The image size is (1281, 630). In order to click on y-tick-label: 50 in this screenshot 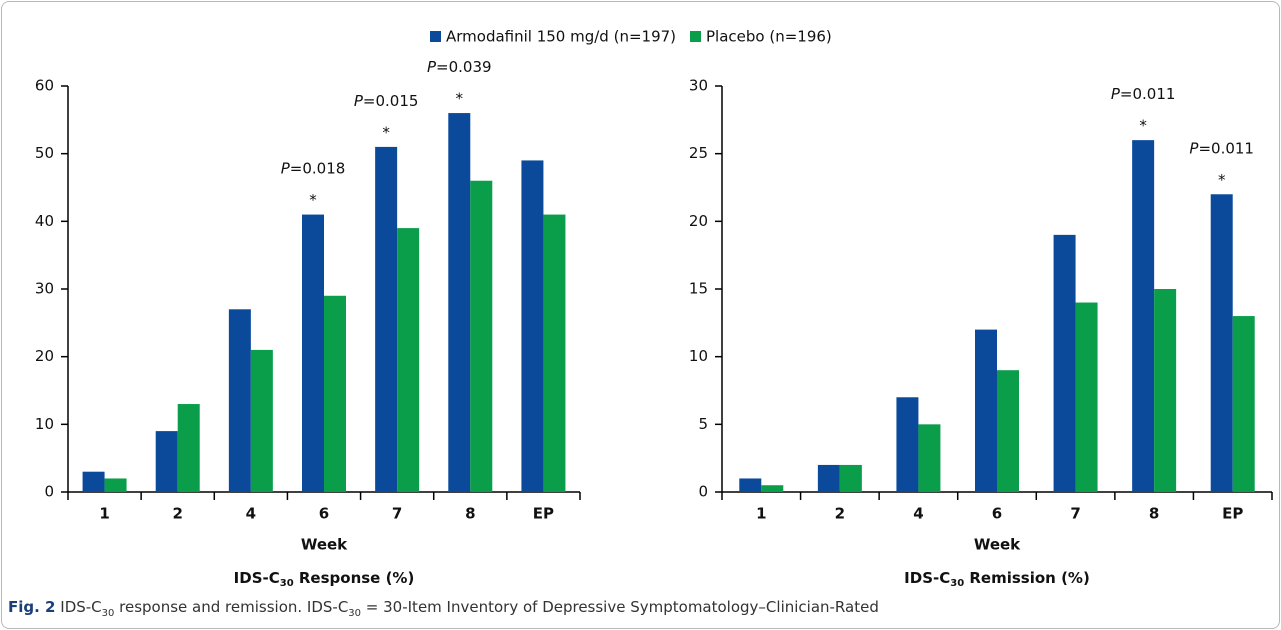, I will do `click(44, 153)`.